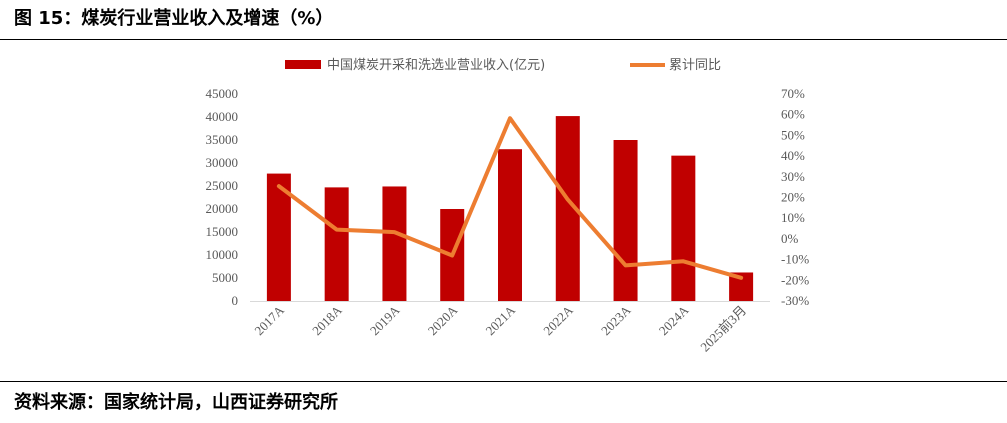  I want to click on x-tick-label: 2024A, so click(674, 320).